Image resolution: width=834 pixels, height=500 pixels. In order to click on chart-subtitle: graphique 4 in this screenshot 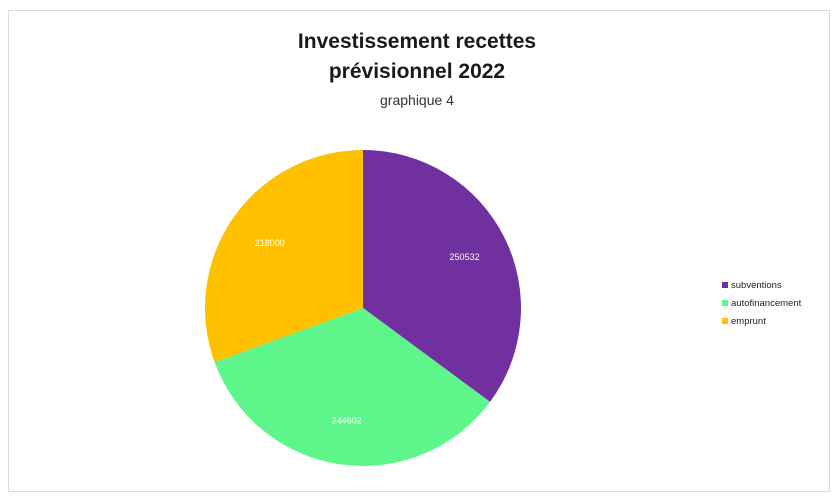, I will do `click(417, 100)`.